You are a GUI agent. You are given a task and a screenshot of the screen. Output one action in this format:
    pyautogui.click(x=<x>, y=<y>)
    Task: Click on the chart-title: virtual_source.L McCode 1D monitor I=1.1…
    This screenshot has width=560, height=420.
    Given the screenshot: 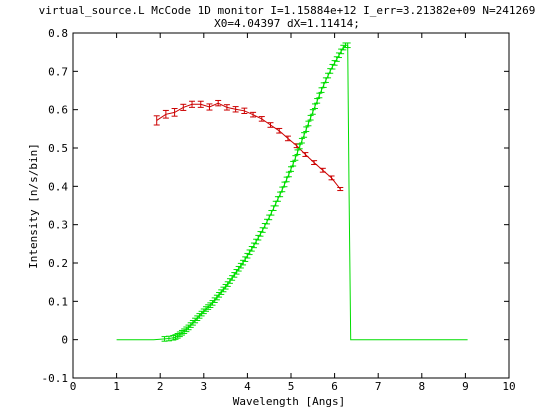 What is the action you would take?
    pyautogui.click(x=287, y=10)
    